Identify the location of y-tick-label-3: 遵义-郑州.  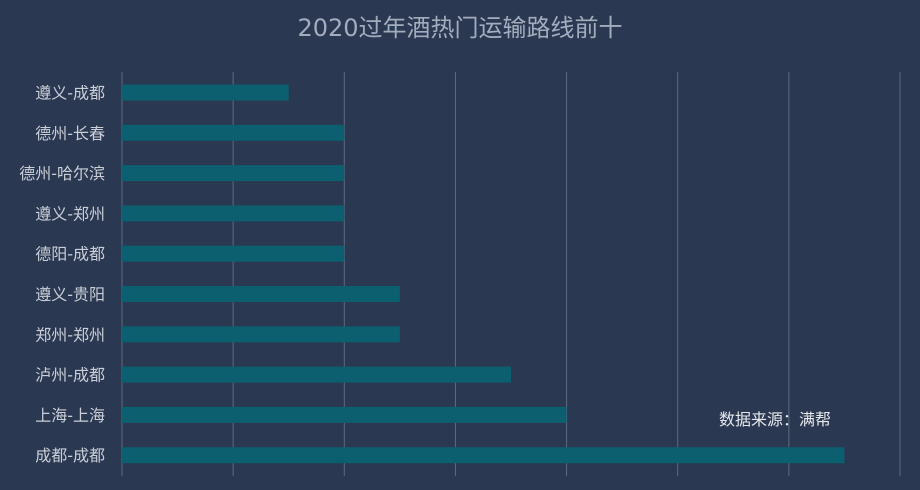
(70, 213).